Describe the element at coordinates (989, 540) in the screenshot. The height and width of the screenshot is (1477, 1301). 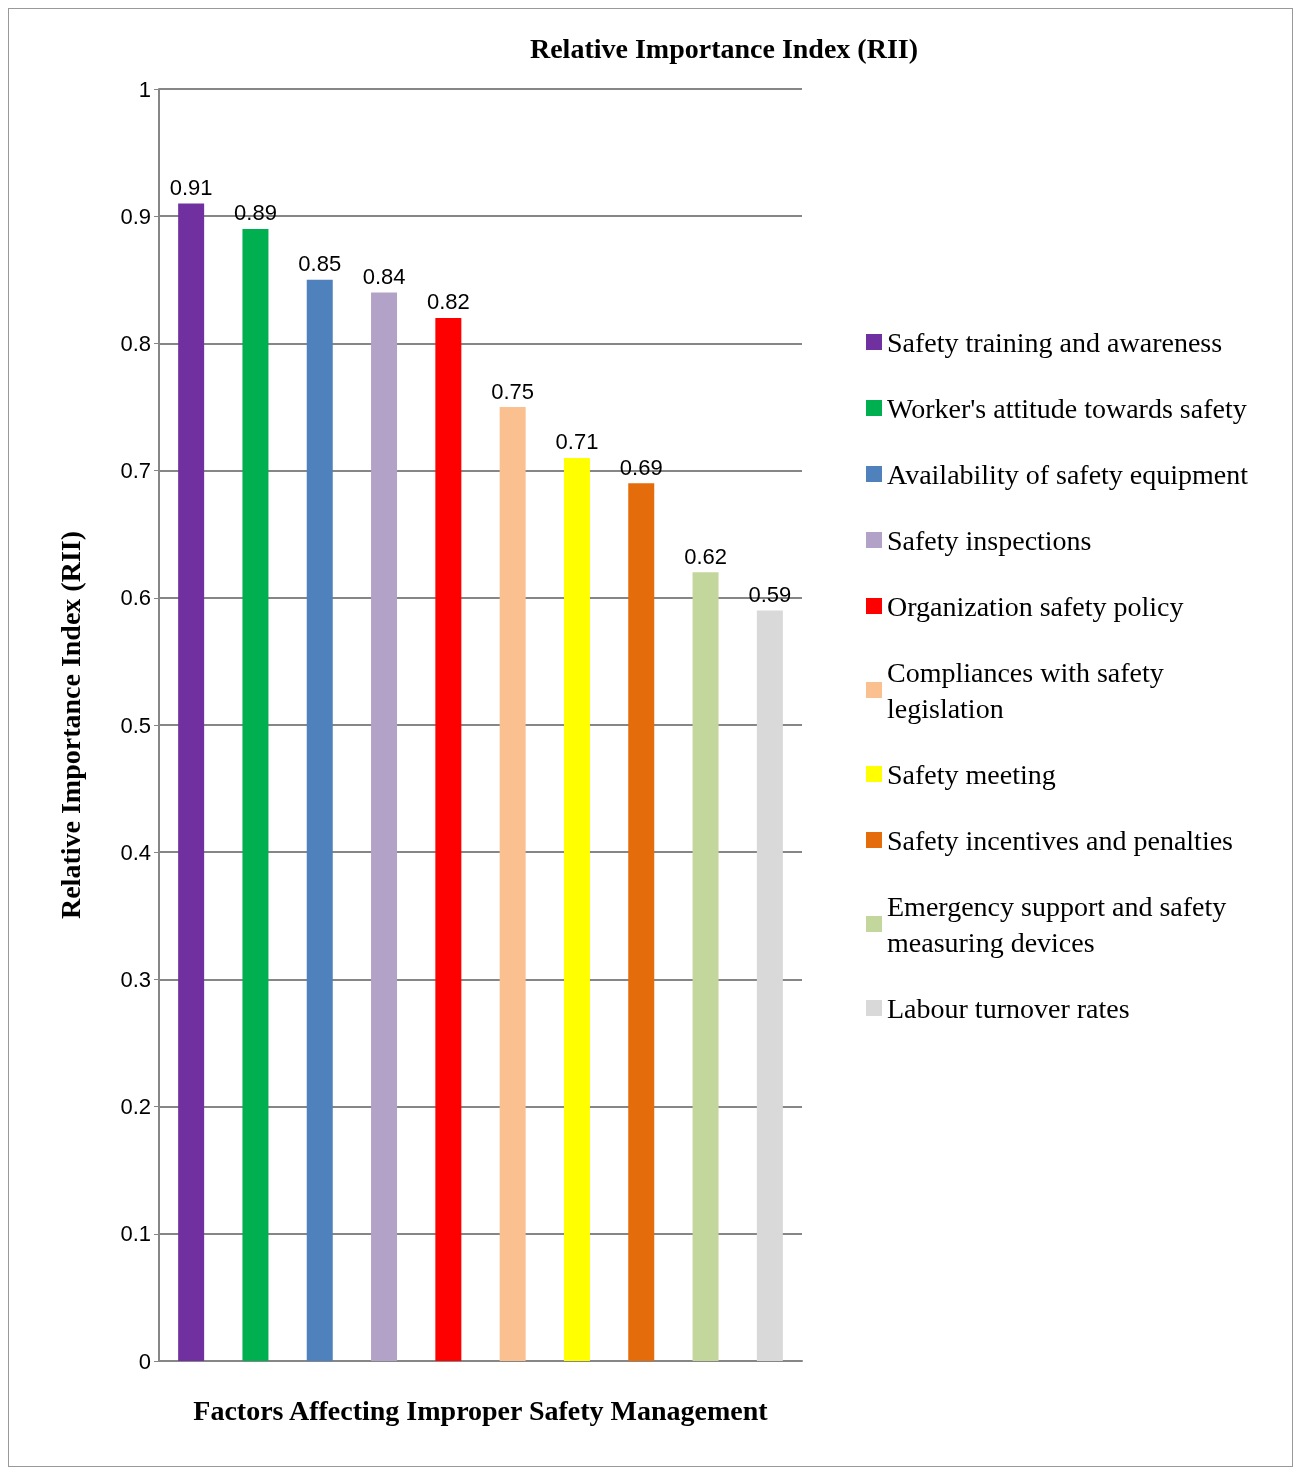
I see `legend-label: Safety inspections` at that location.